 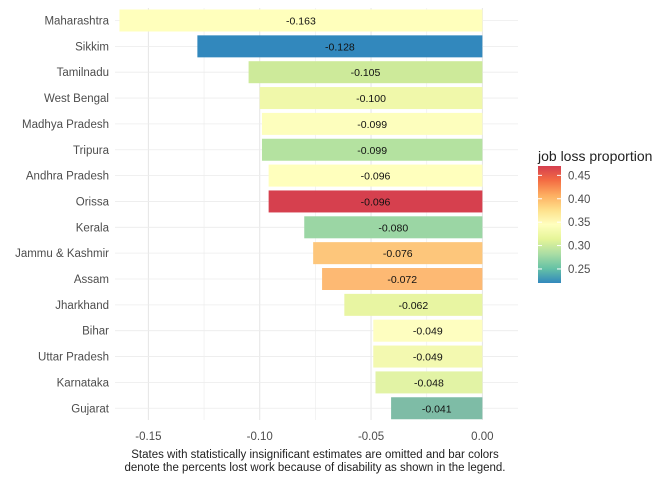 What do you see at coordinates (594, 156) in the screenshot?
I see `legend-title: job loss proportion` at bounding box center [594, 156].